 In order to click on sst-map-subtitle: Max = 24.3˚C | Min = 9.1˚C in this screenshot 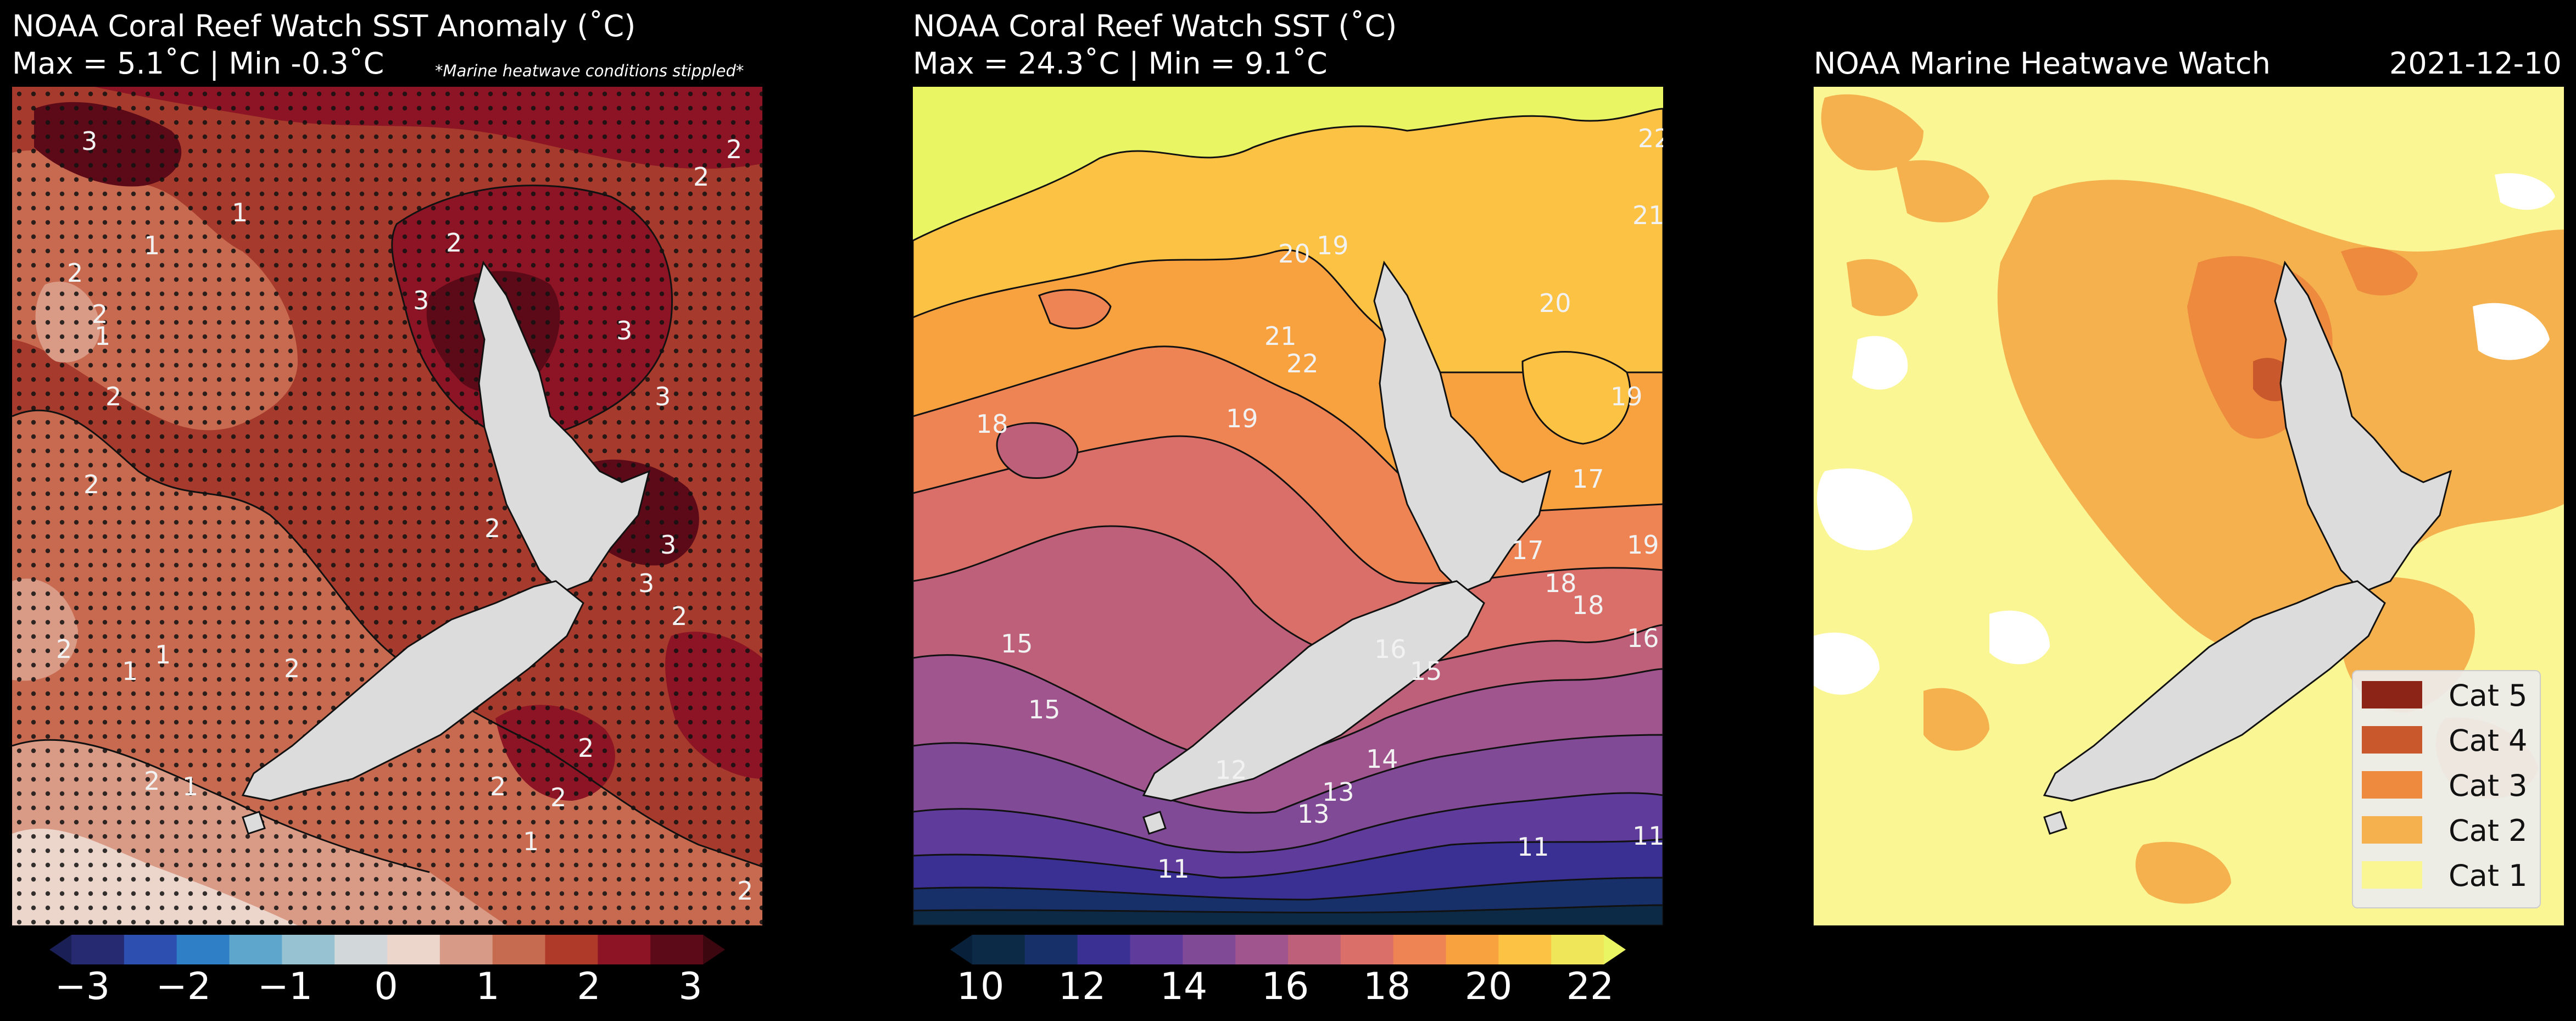, I will do `click(1120, 63)`.